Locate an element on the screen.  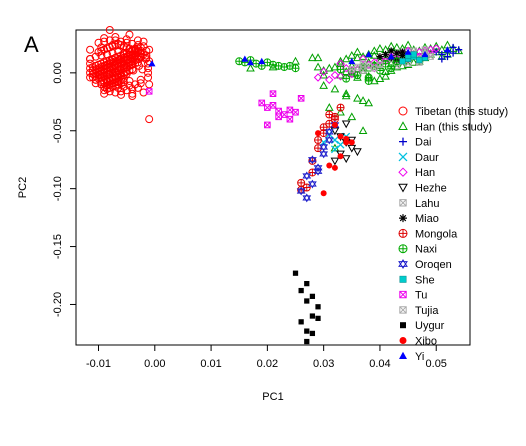
legend-label-13: Tujia is located at coordinates (427, 311).